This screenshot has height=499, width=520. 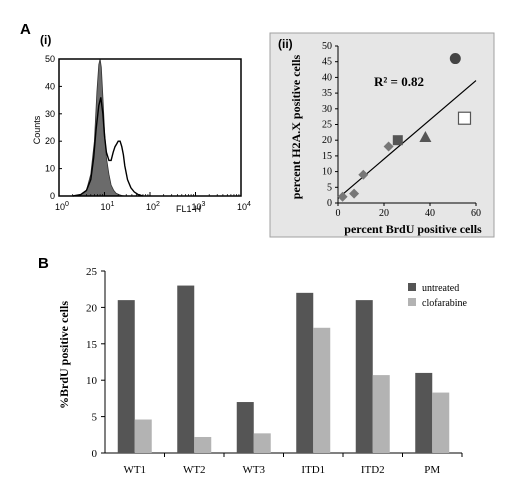 I want to click on bar-legend: untreated clofarabine, so click(x=438, y=296).